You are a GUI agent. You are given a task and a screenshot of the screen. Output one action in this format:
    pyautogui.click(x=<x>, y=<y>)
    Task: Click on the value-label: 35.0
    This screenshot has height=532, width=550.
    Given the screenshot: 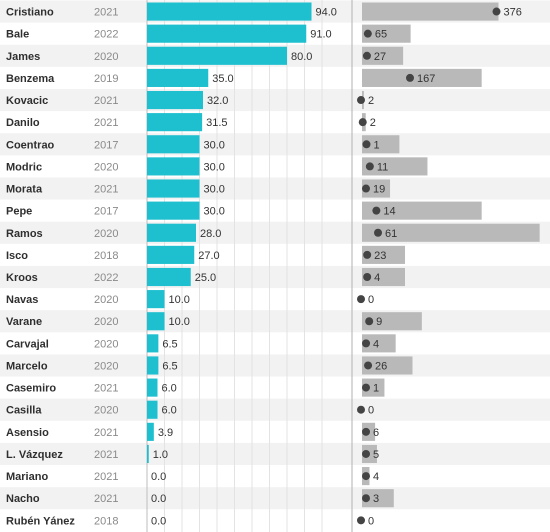 What is the action you would take?
    pyautogui.click(x=222, y=79)
    